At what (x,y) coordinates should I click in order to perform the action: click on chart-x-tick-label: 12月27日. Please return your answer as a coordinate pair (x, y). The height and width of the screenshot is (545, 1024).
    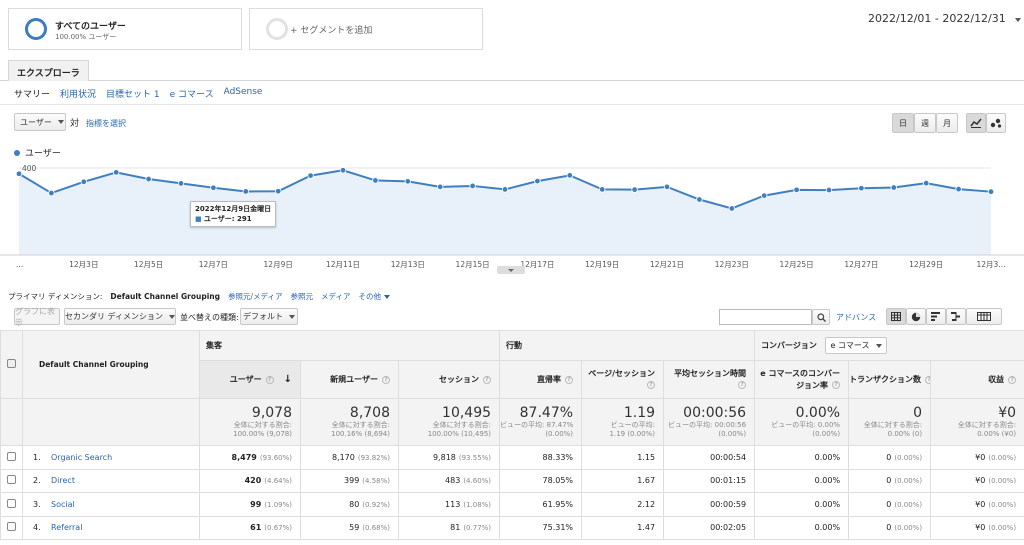
    Looking at the image, I should click on (861, 264).